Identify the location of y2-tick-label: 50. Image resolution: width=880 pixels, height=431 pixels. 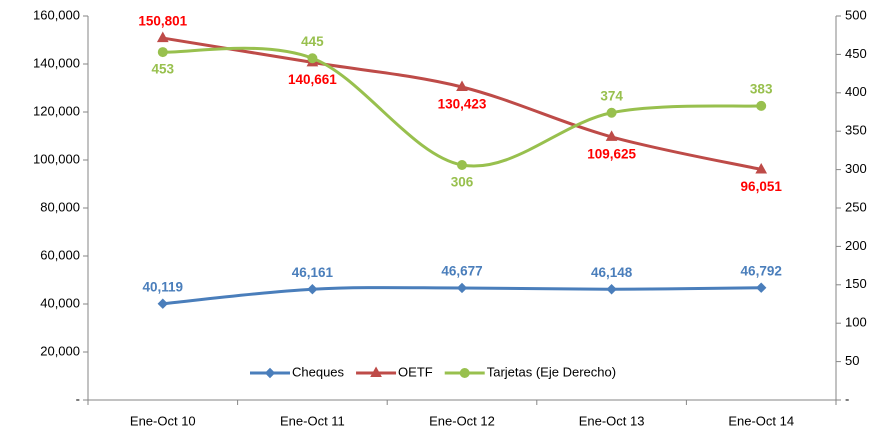
(852, 360).